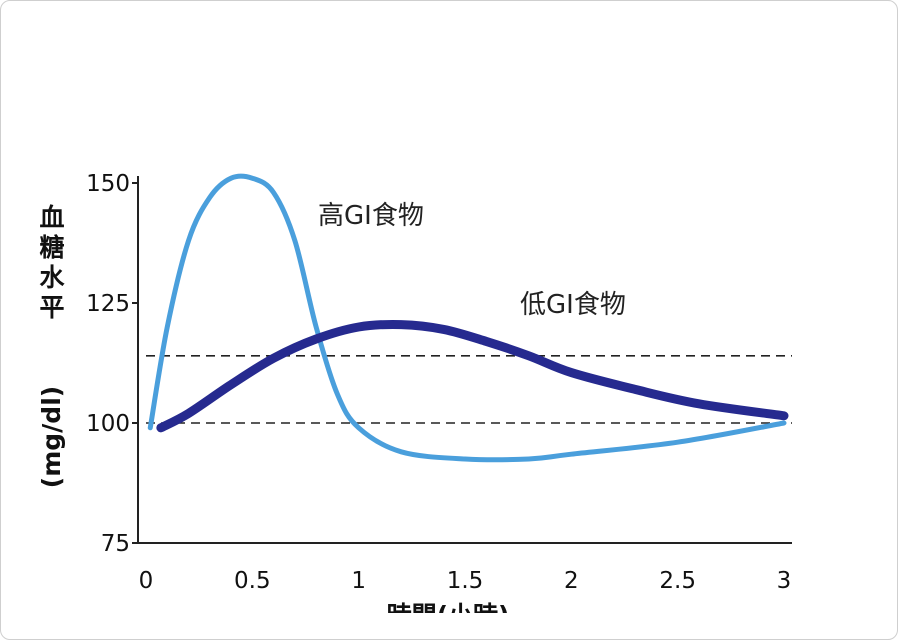 The image size is (900, 640). I want to click on x-tick-label: 1, so click(358, 581).